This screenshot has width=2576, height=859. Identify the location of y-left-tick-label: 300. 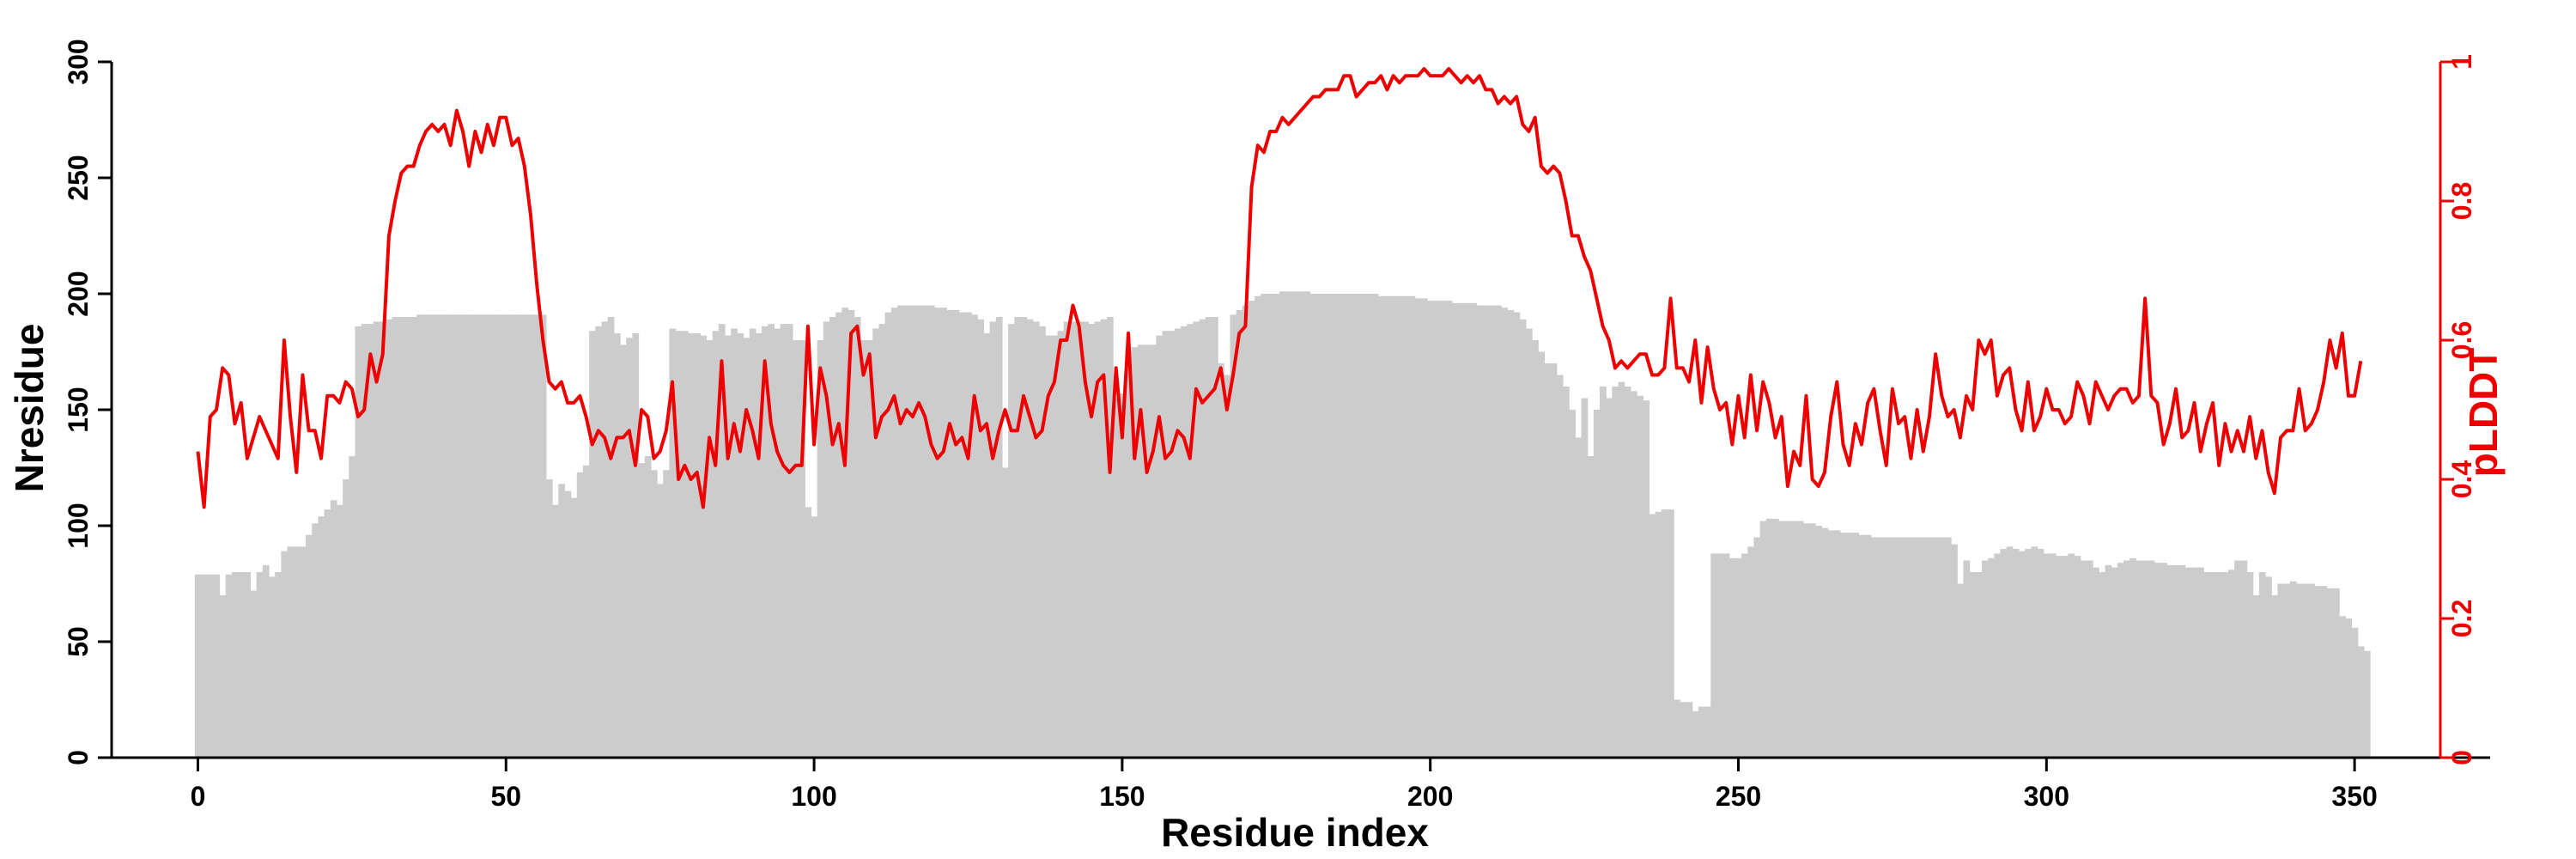
(78, 62).